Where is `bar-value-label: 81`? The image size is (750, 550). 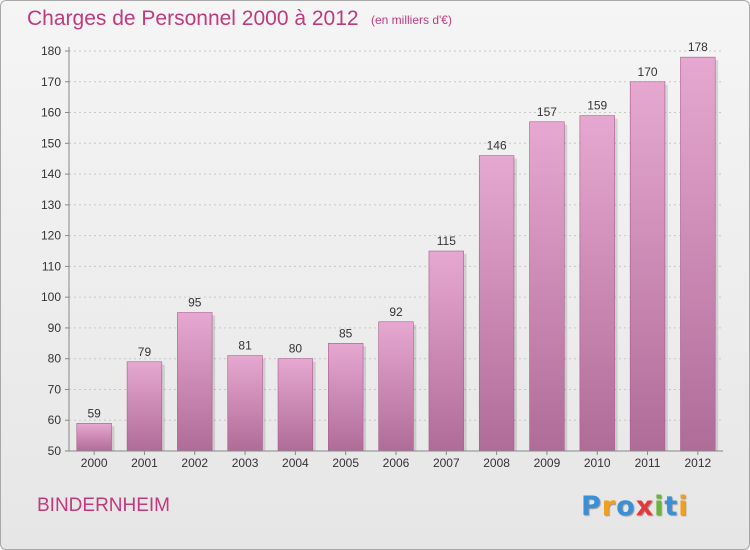 bar-value-label: 81 is located at coordinates (245, 346).